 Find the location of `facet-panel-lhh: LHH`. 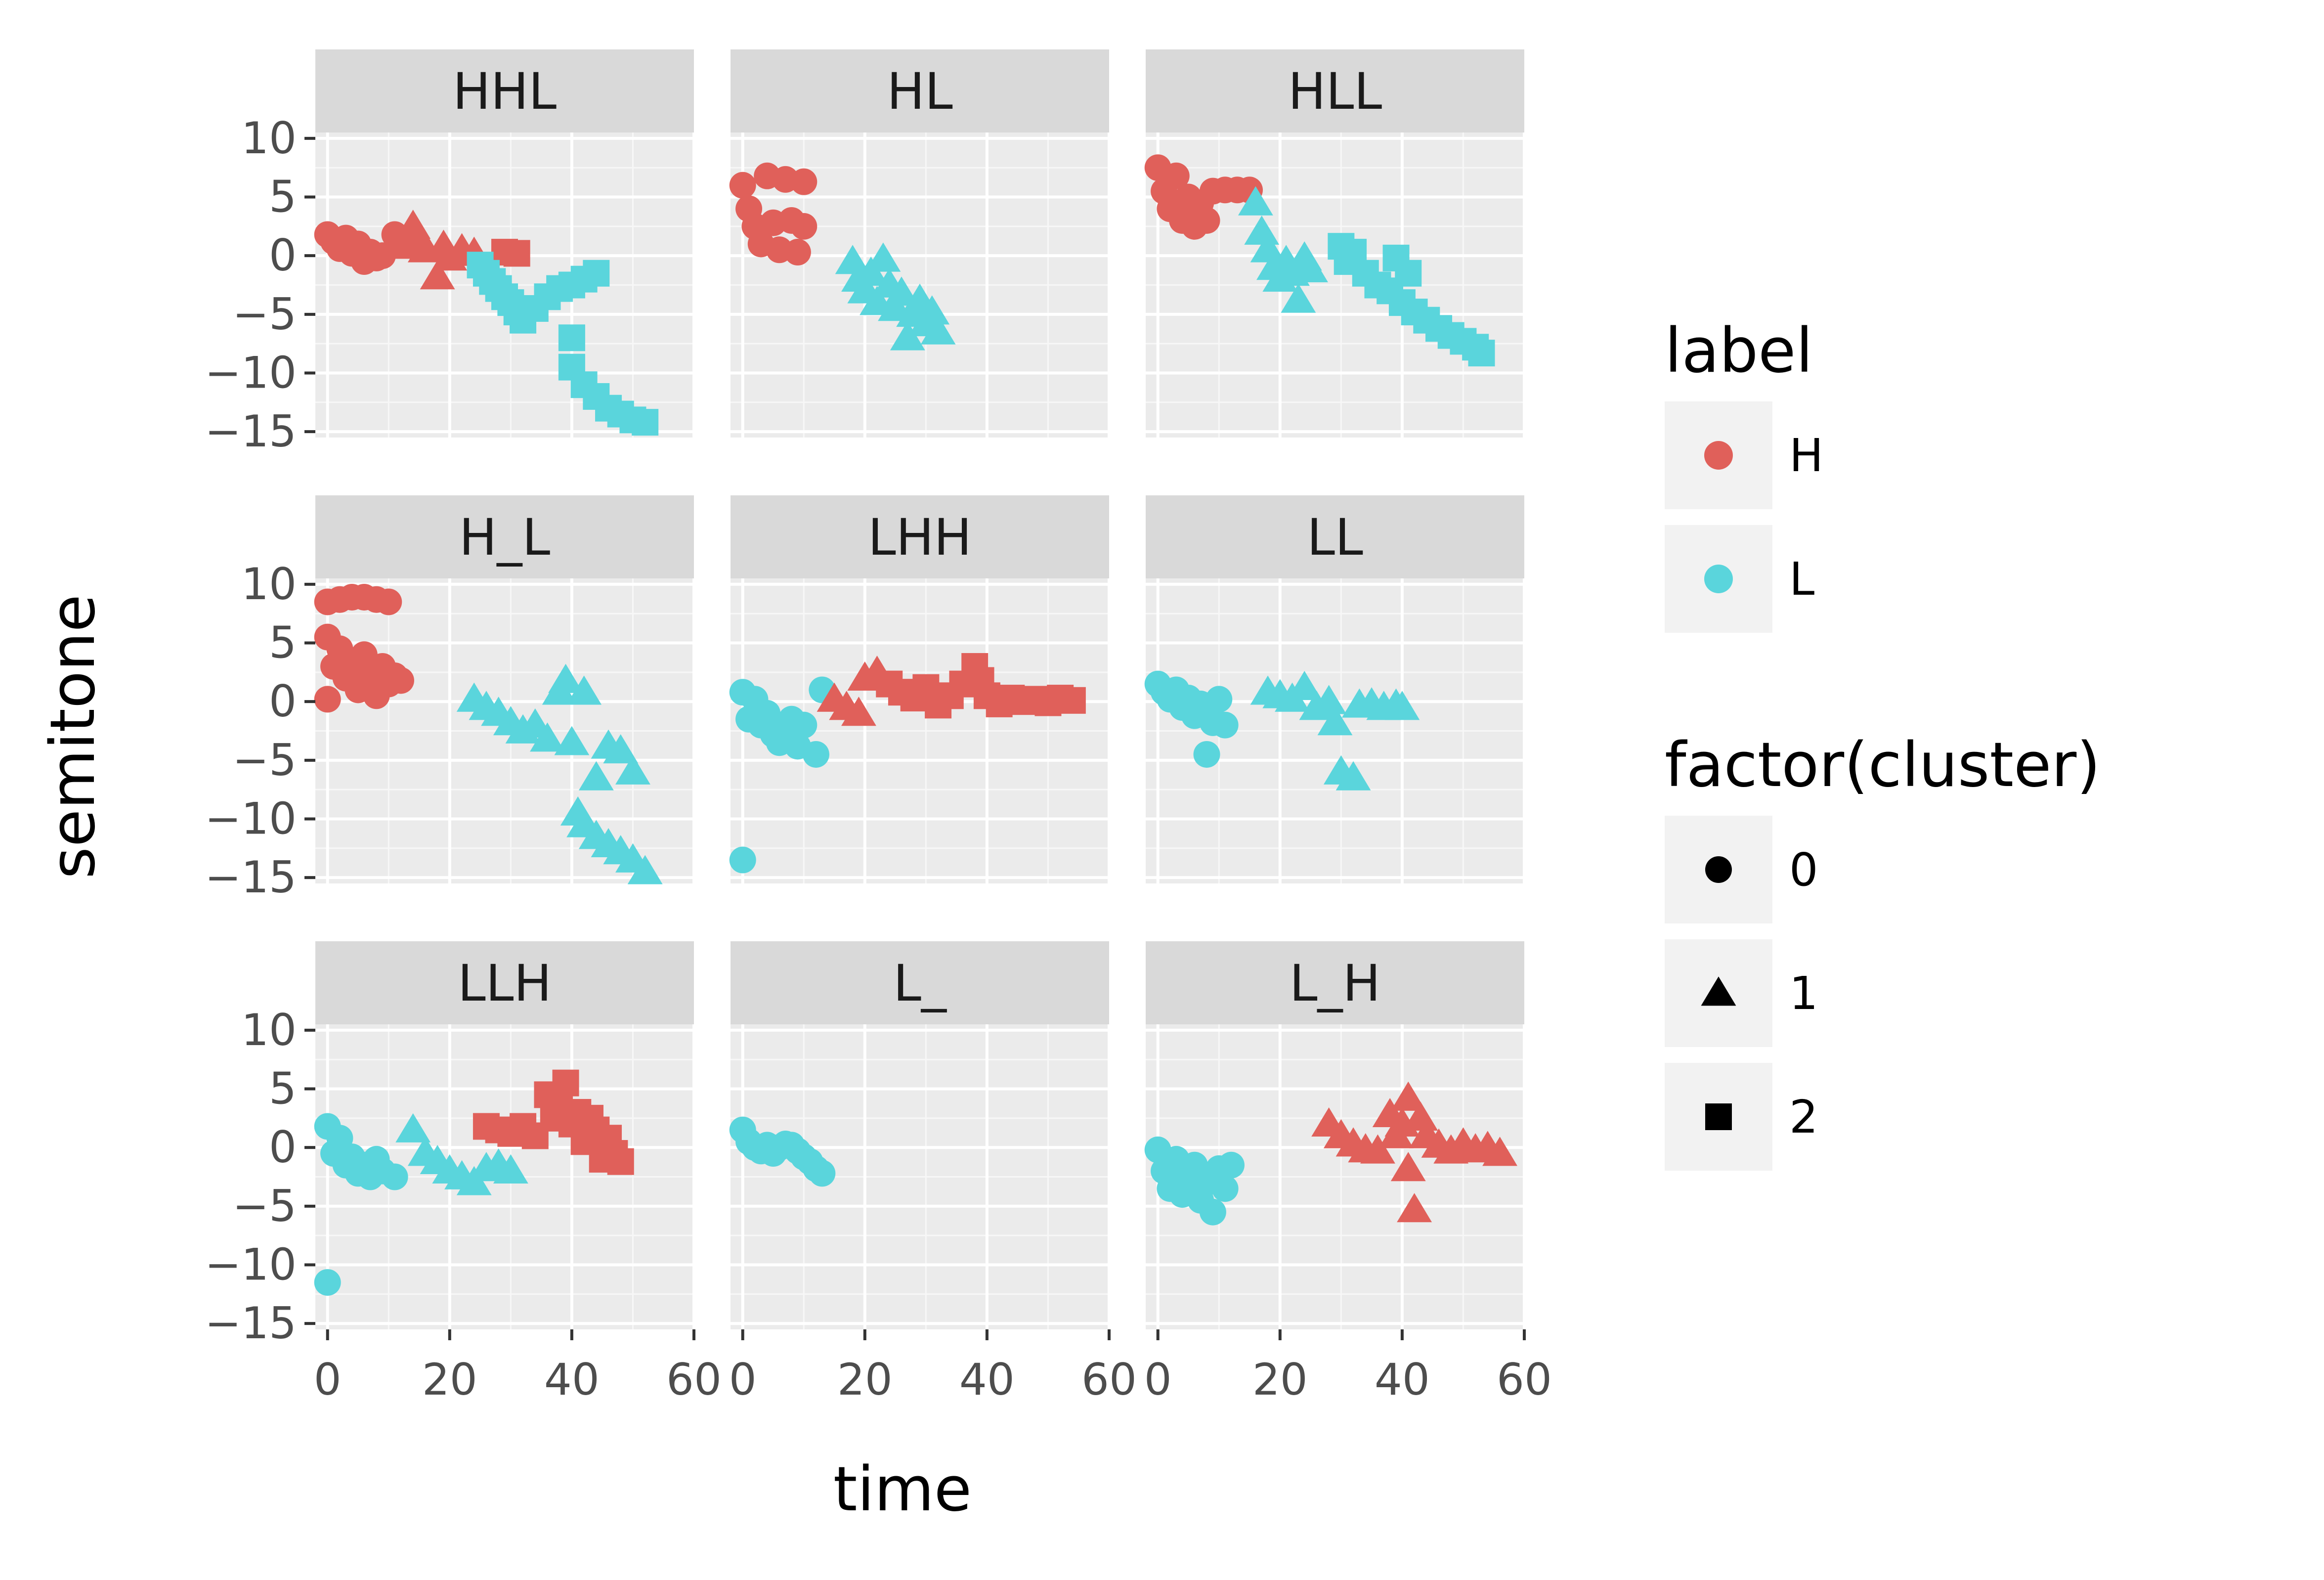

facet-panel-lhh: LHH is located at coordinates (920, 689).